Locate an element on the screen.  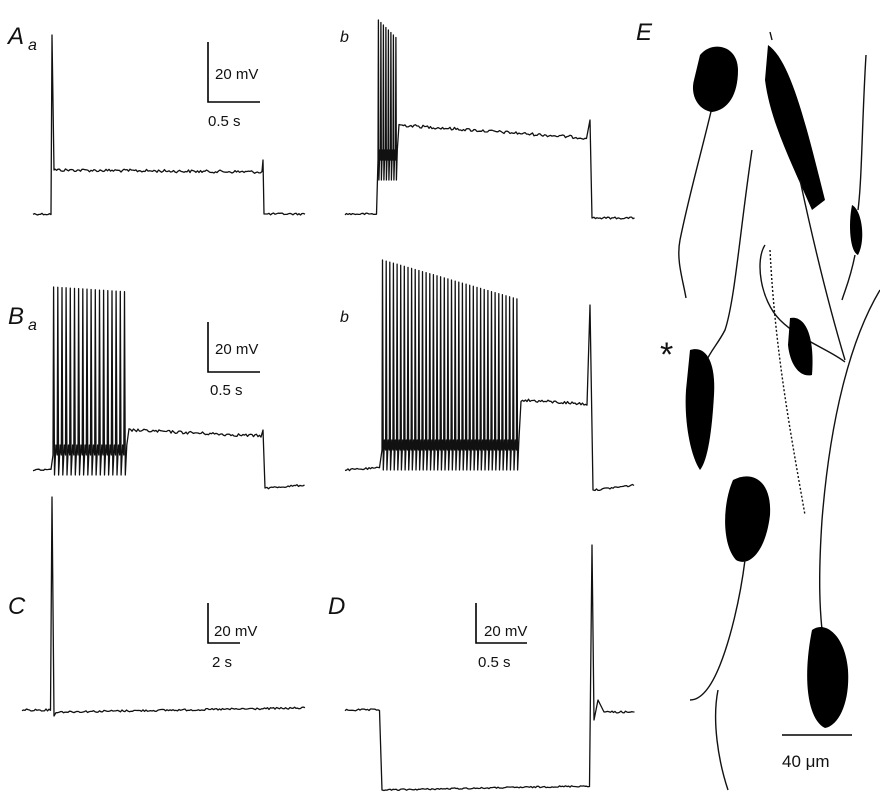
panel-label: D is located at coordinates (336, 606).